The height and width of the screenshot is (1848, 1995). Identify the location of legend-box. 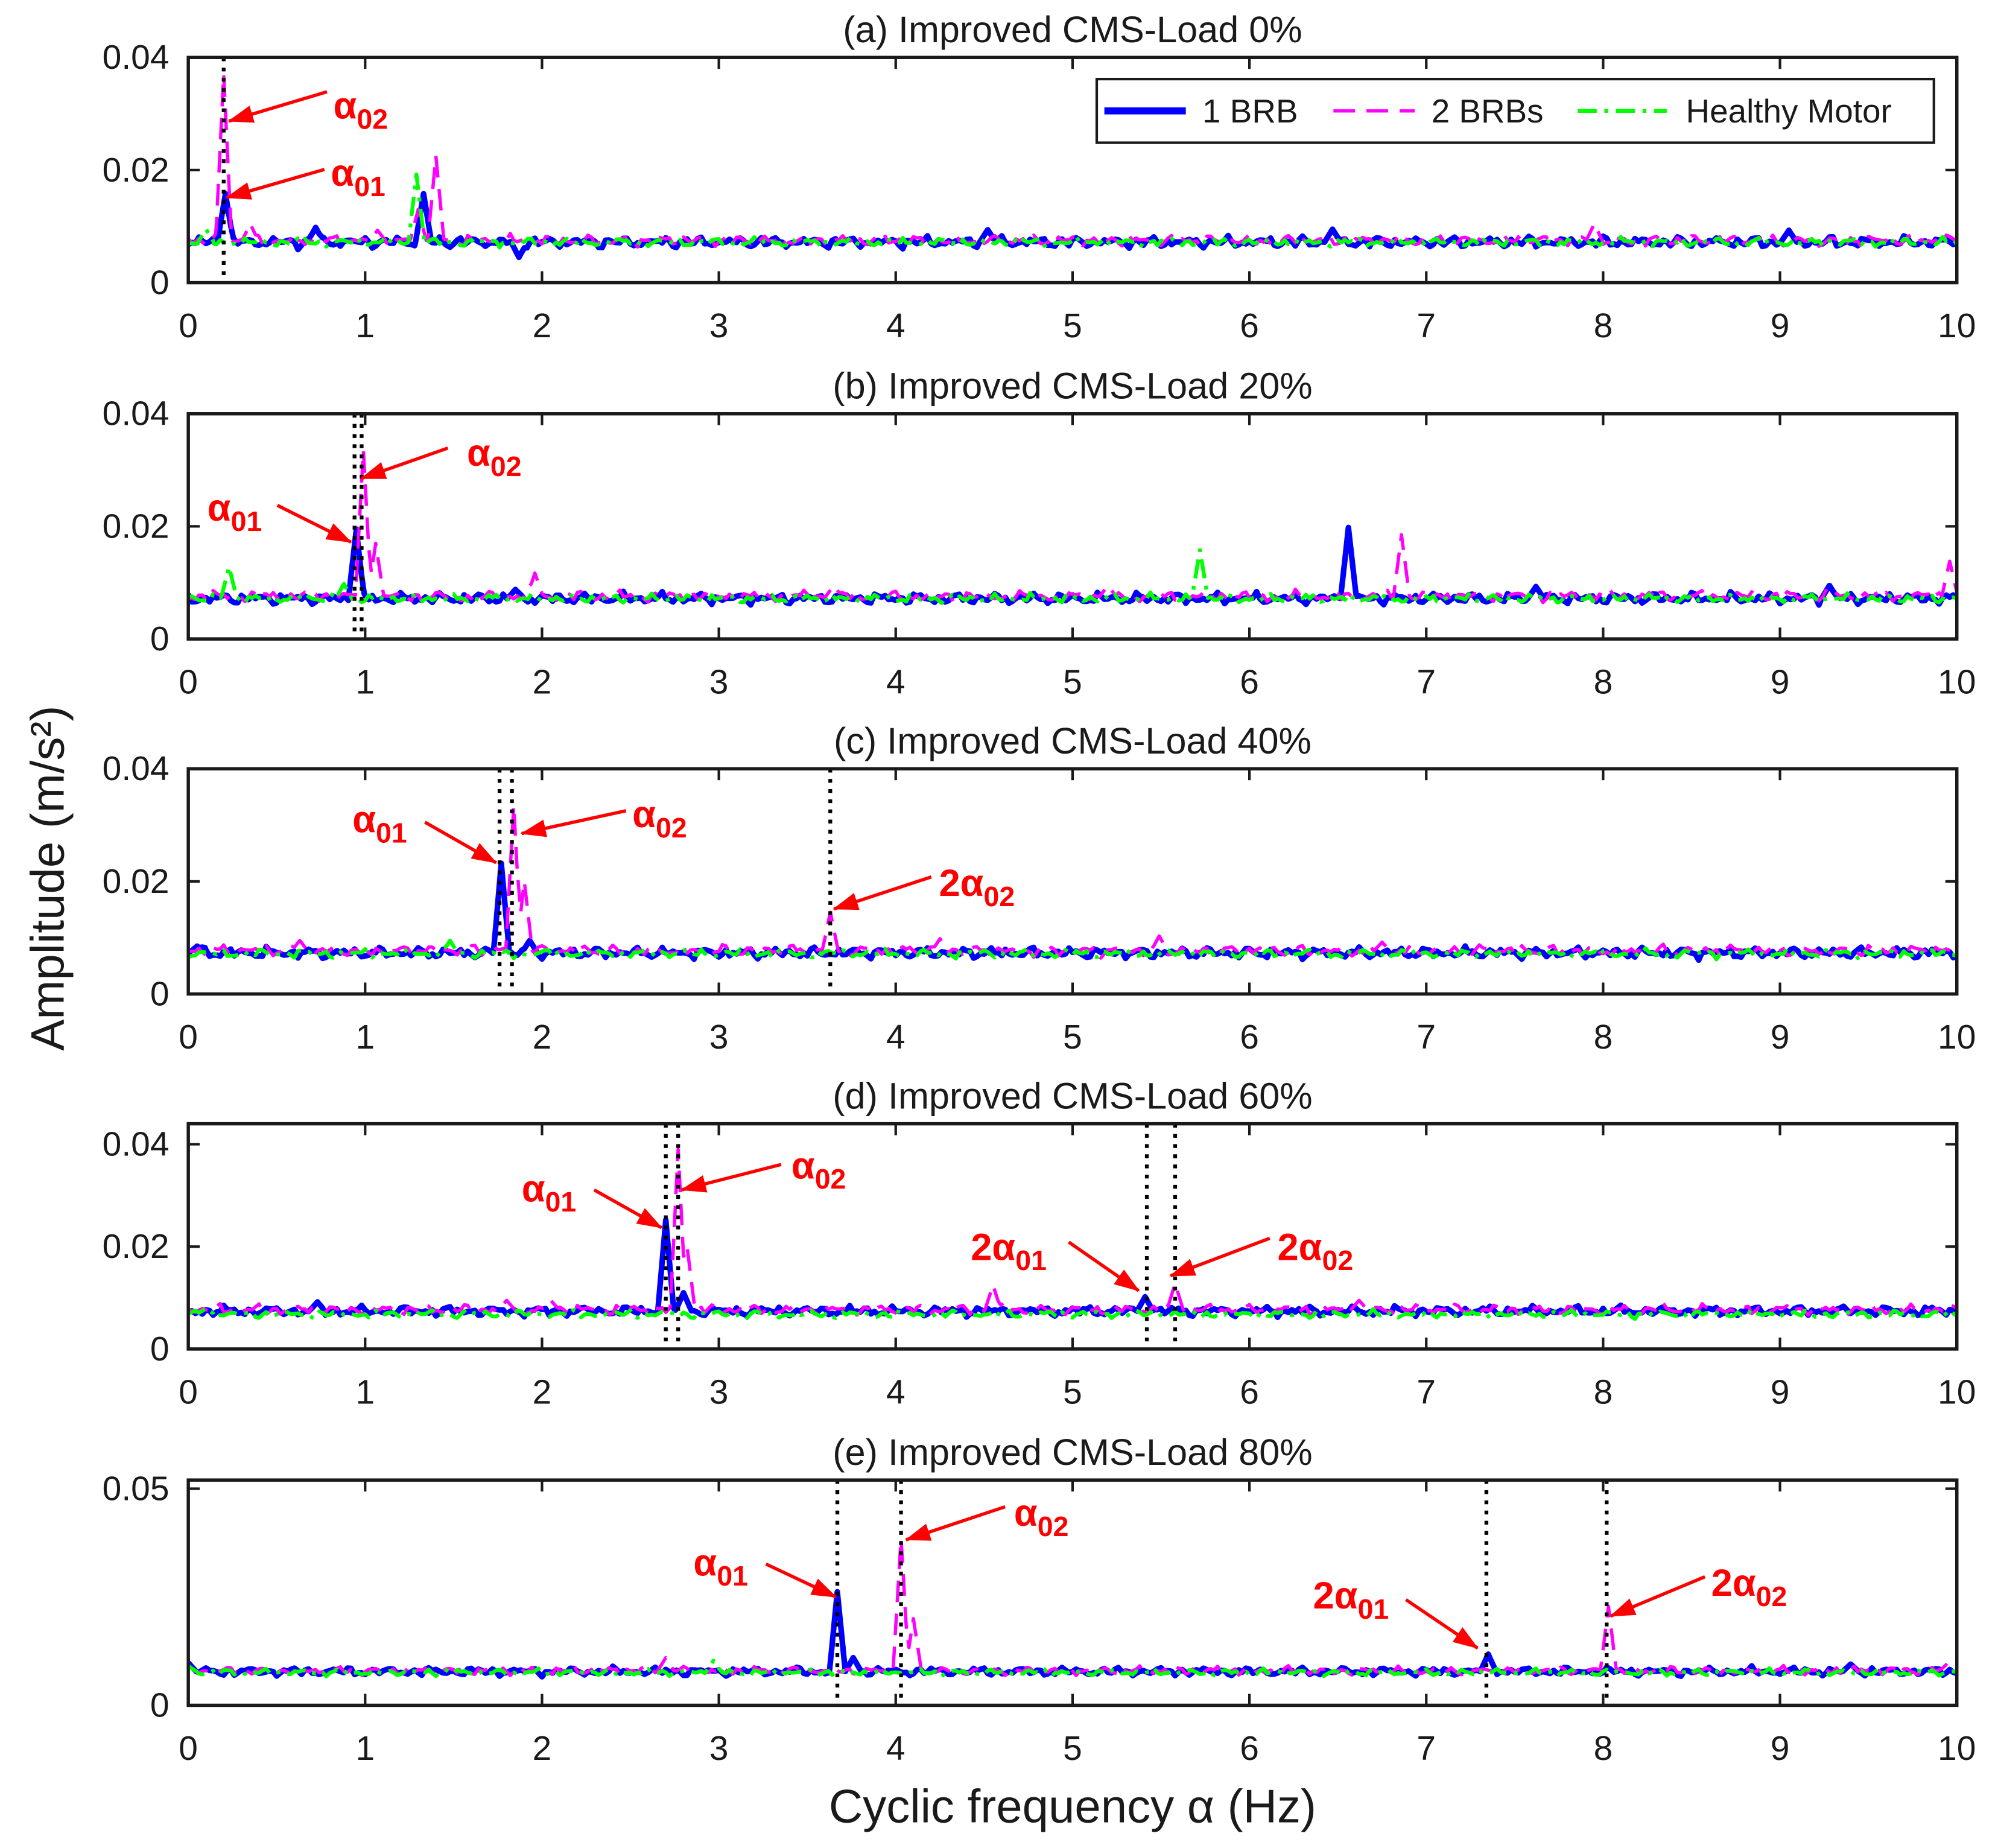
(1515, 111).